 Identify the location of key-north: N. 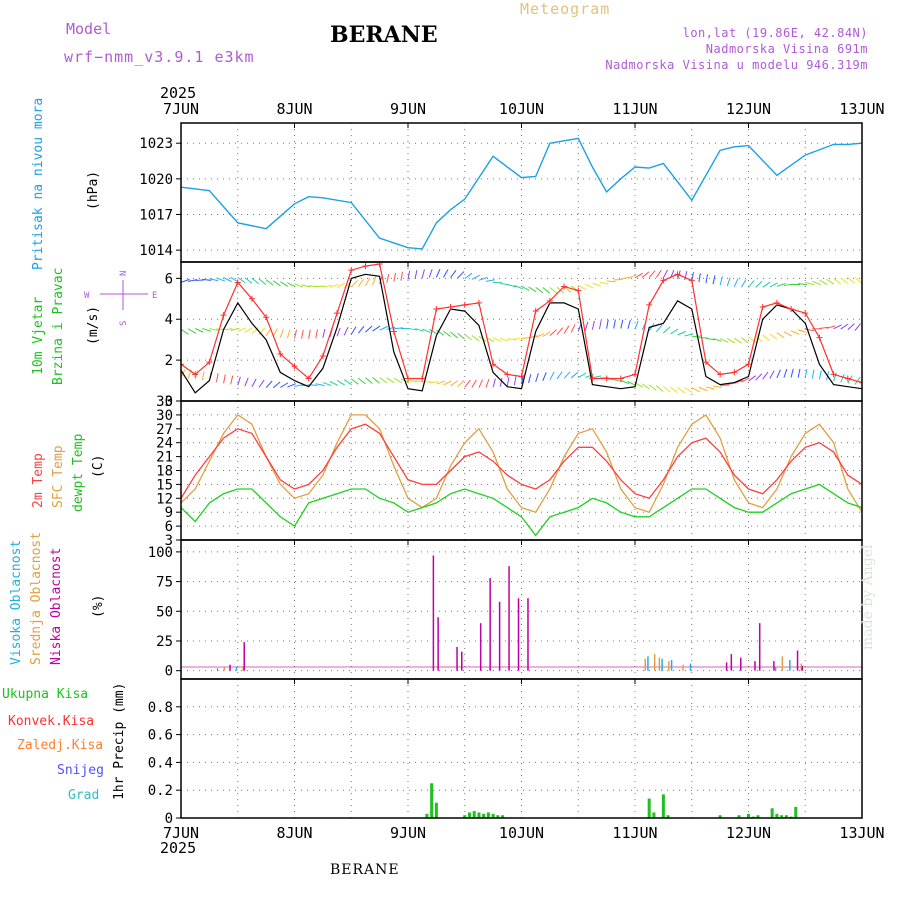
(124, 273).